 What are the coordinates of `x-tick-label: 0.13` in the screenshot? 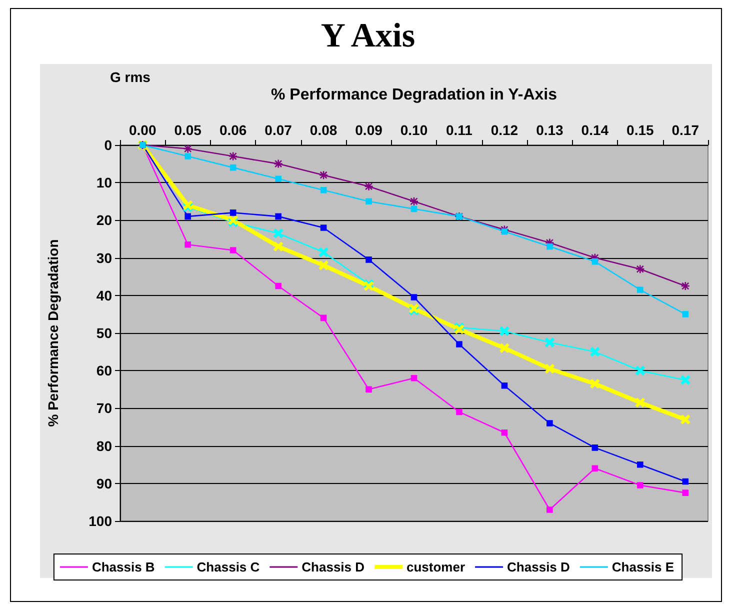 It's located at (550, 130).